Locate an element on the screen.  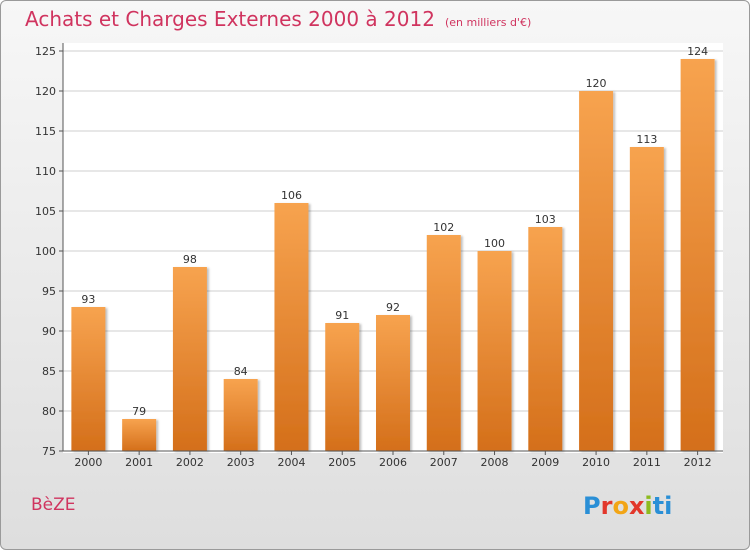
y-tick-label: 110 is located at coordinates (45, 171).